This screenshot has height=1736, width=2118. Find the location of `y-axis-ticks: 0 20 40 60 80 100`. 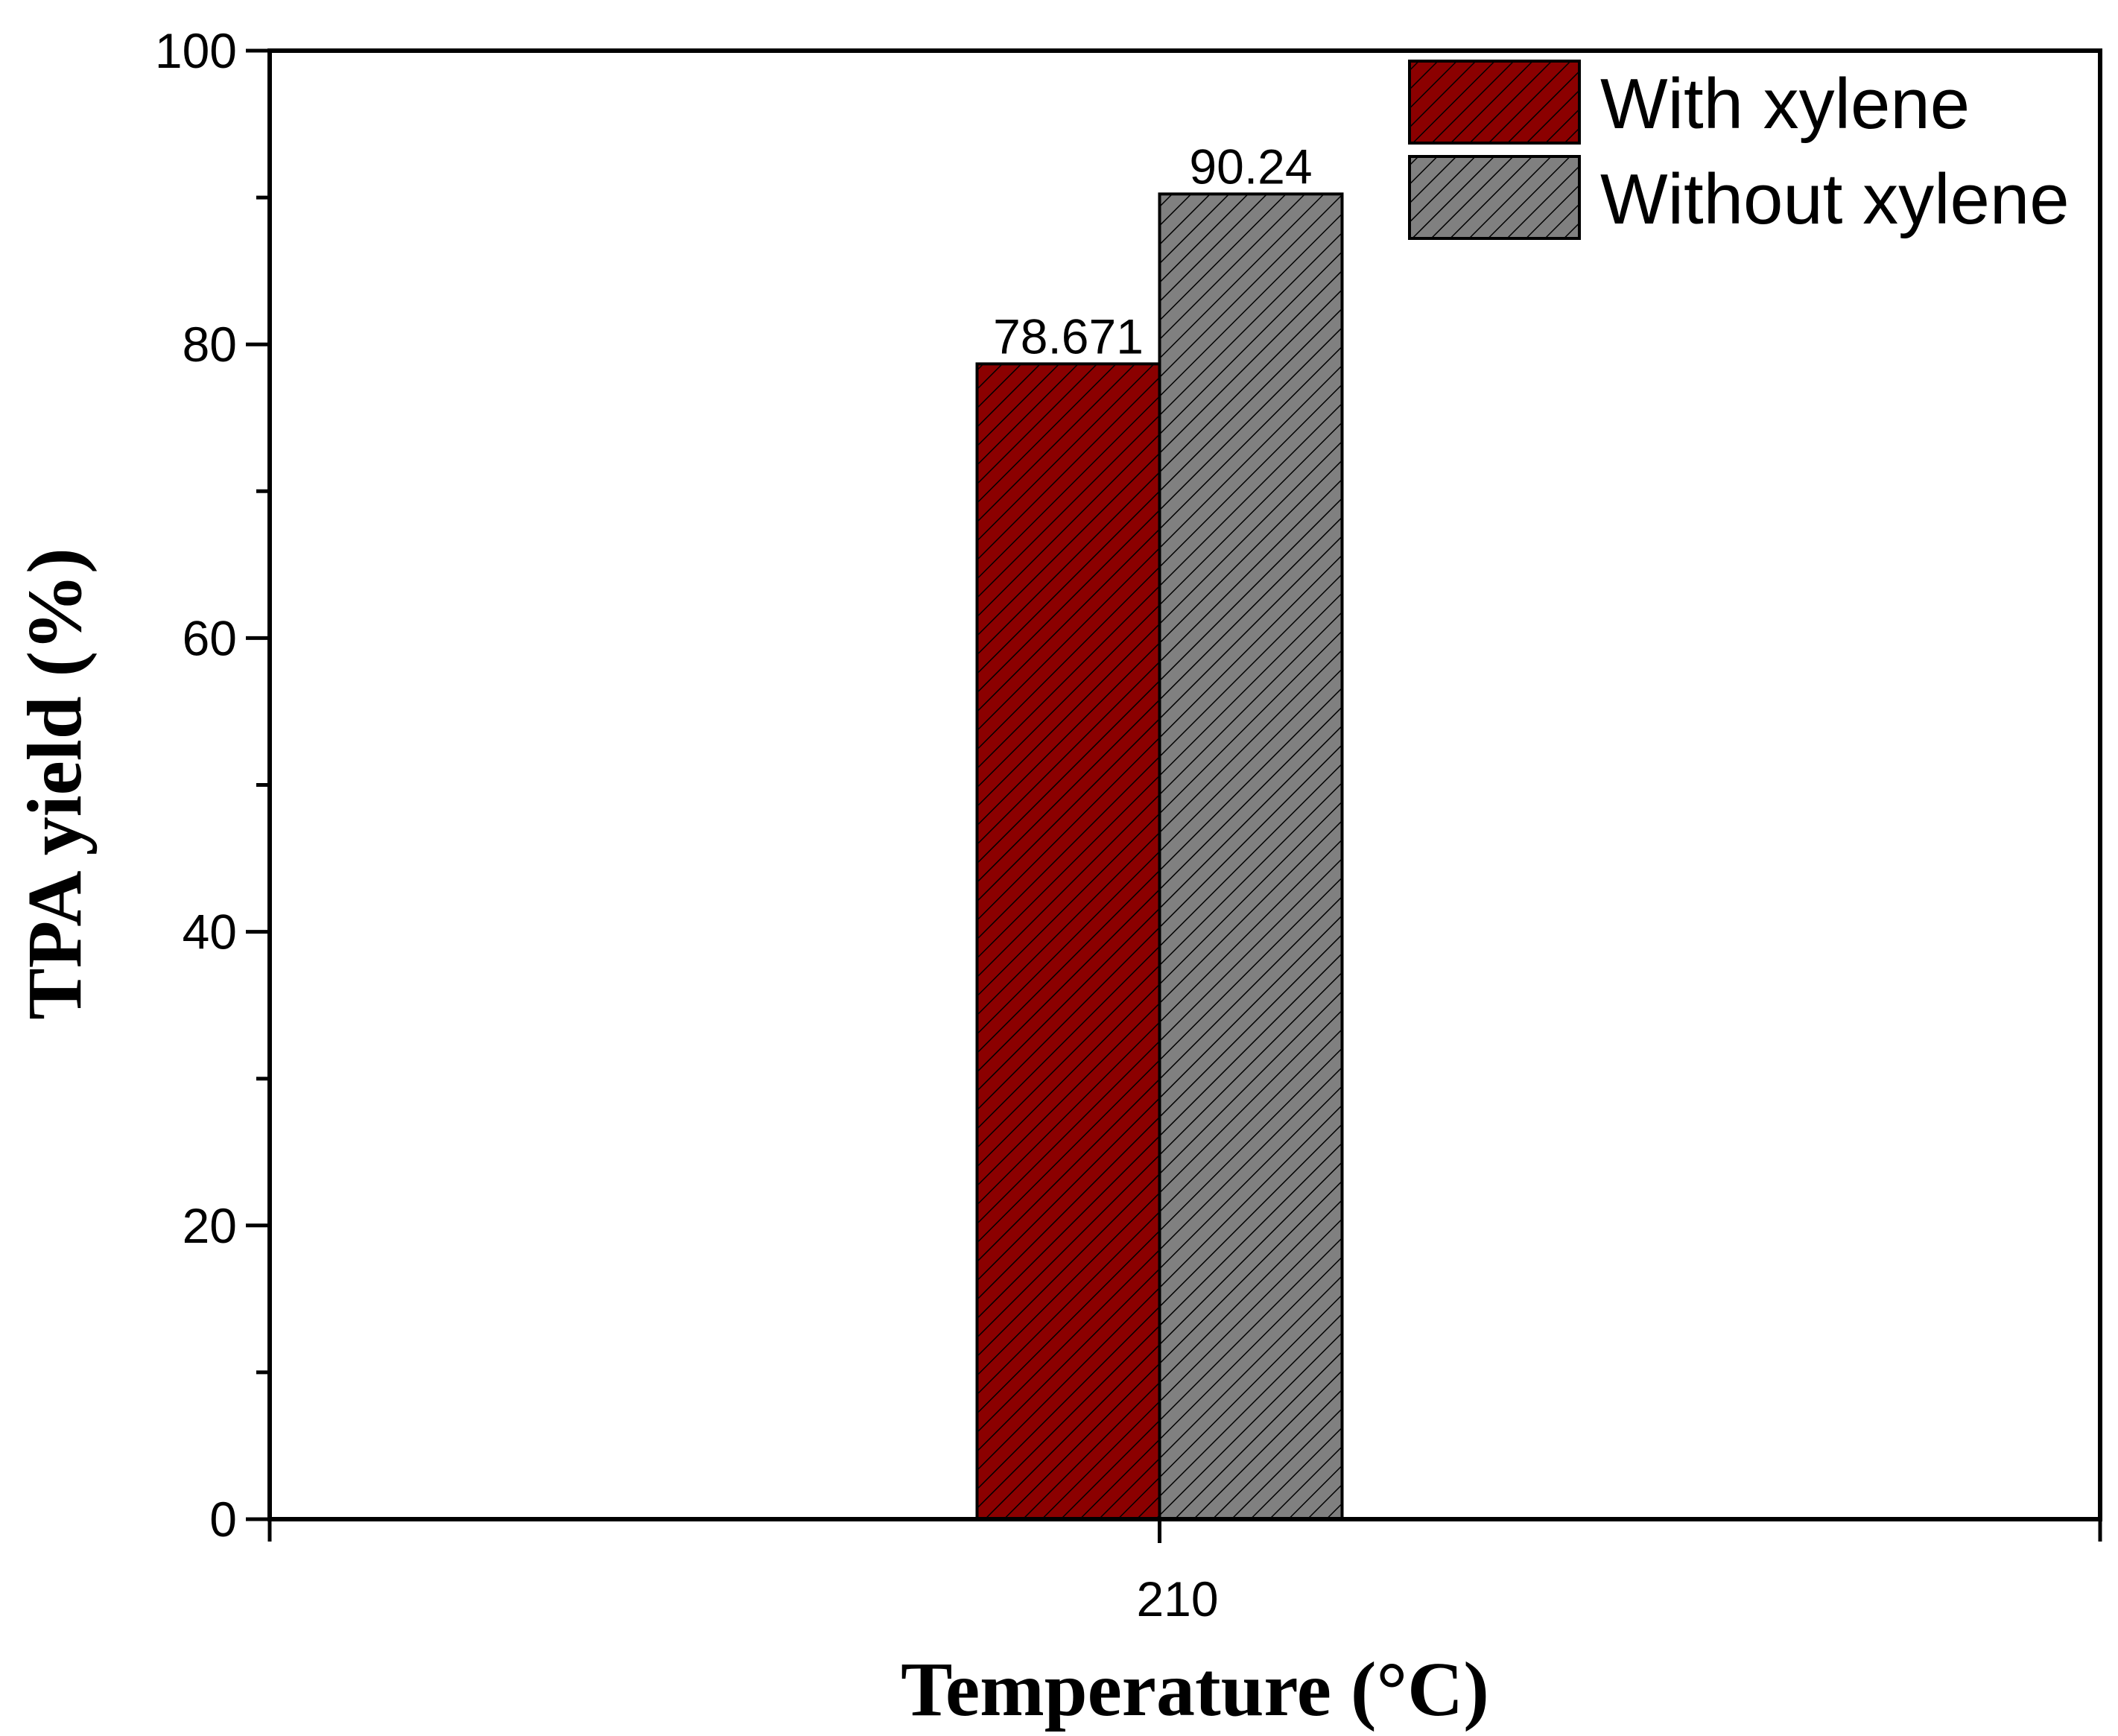

y-axis-ticks: 0 20 40 60 80 100 is located at coordinates (213, 785).